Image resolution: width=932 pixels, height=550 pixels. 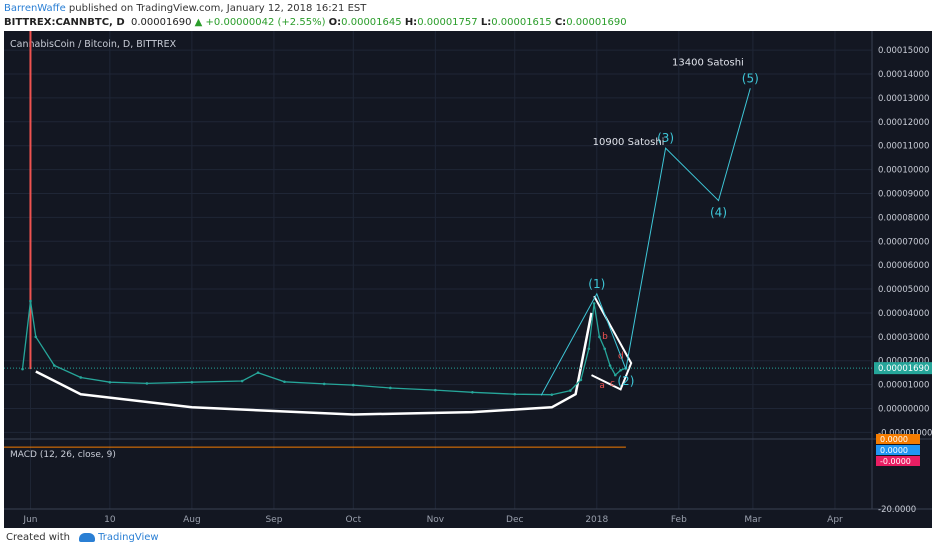 I want to click on y-tick-label: 0.00010000, so click(x=903, y=171).